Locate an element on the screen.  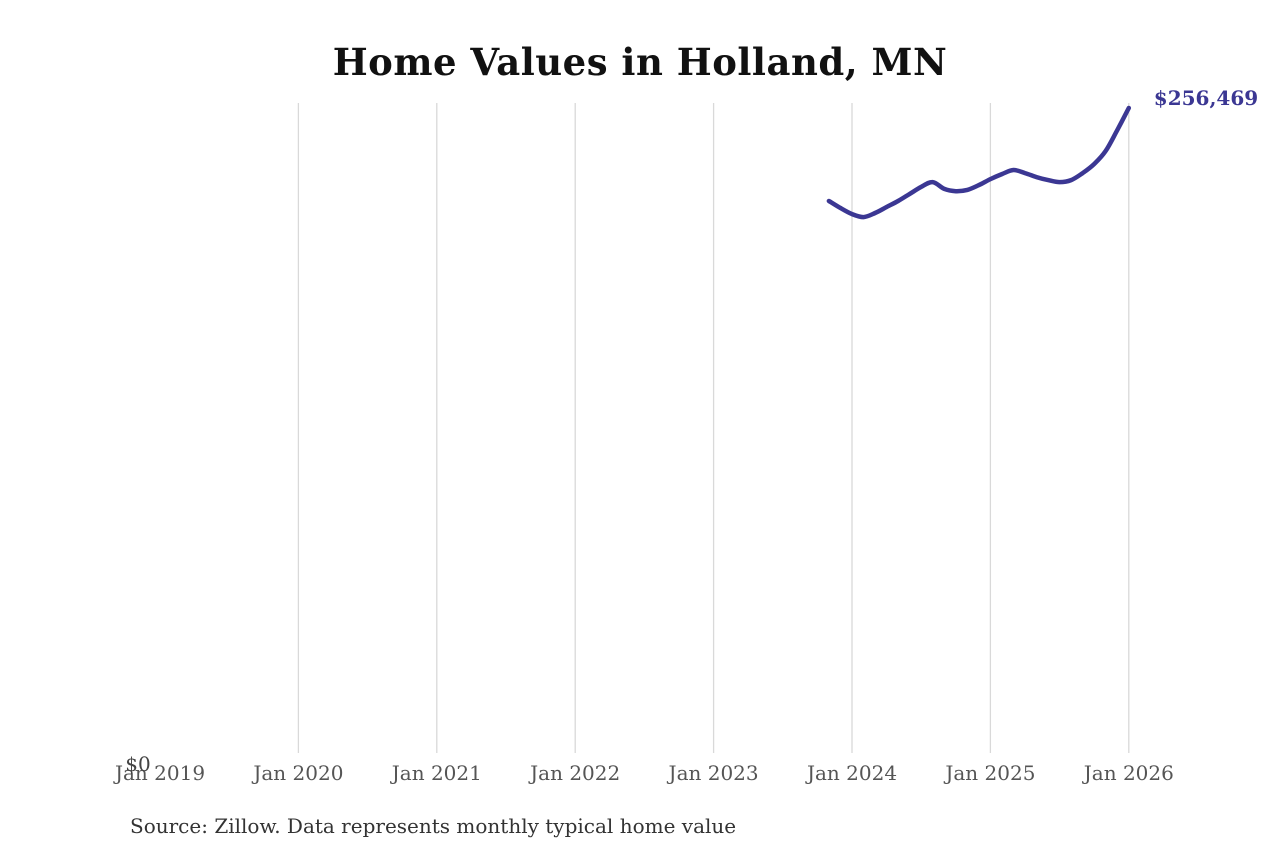
x-axis-label: Jan 2024 is located at coordinates (852, 773).